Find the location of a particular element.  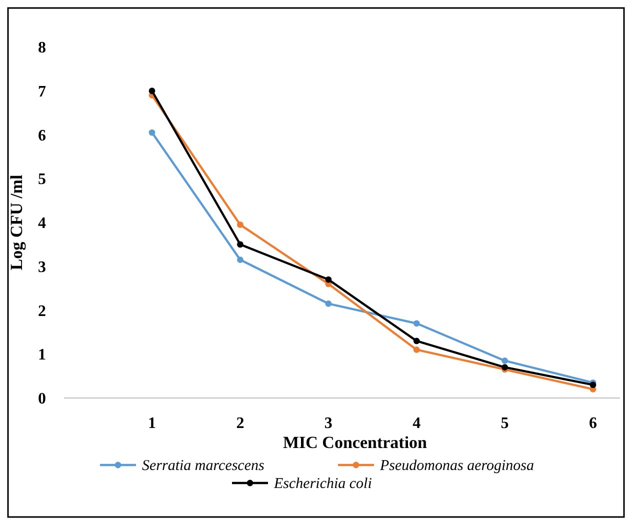

y-axis-title: Log CFU /ml is located at coordinates (16, 222).